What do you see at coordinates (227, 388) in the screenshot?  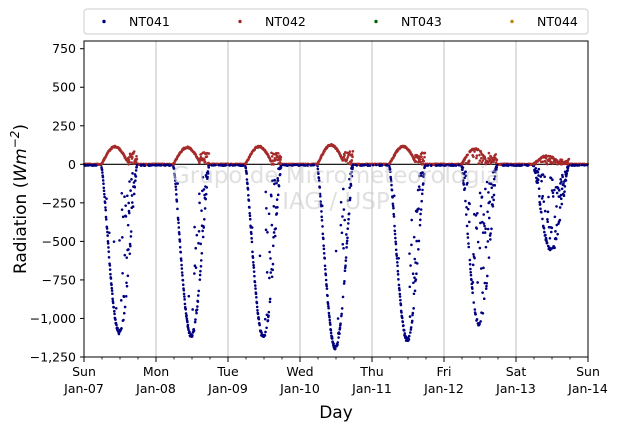 I see `x-tick-date: Jan-09` at bounding box center [227, 388].